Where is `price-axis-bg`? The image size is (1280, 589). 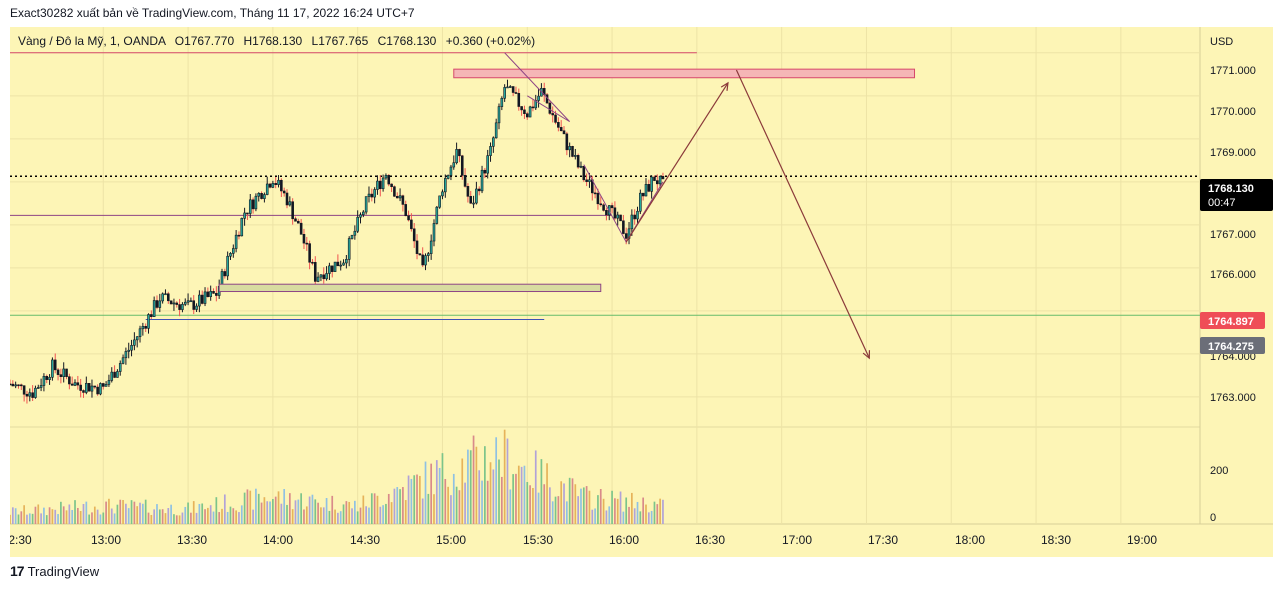 price-axis-bg is located at coordinates (1236, 275).